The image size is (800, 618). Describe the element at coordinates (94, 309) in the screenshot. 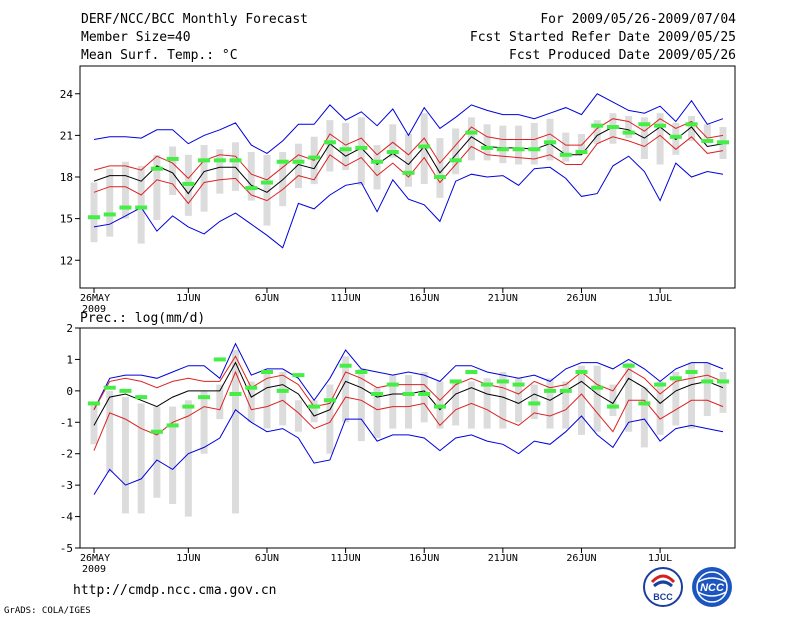

I see `x-tick-year: 2009` at that location.